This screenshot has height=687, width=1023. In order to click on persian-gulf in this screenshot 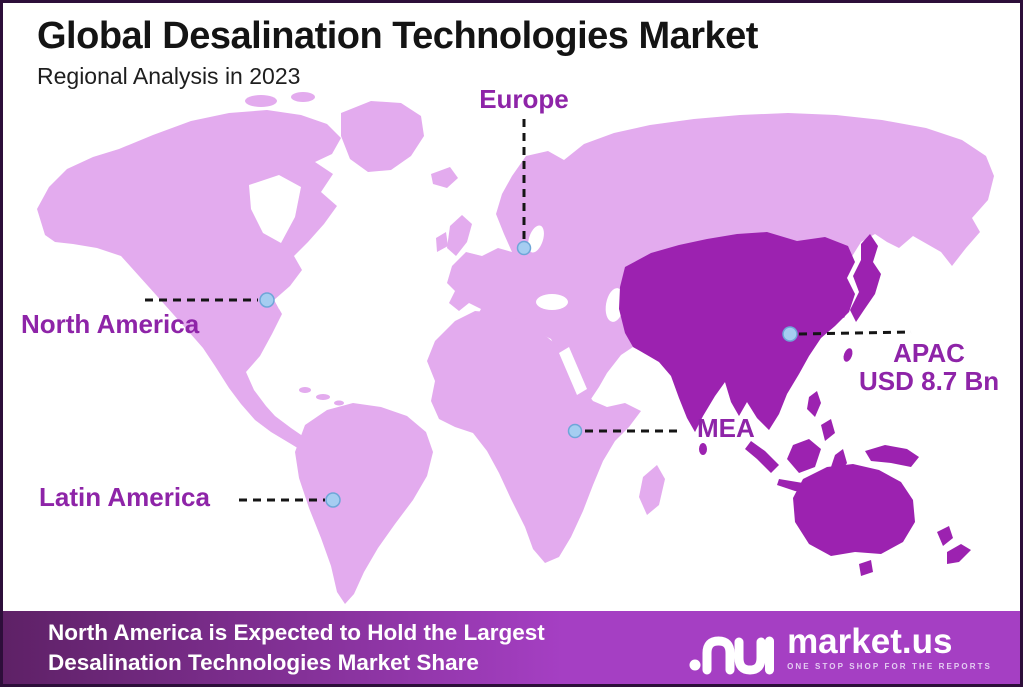, I will do `click(633, 355)`.